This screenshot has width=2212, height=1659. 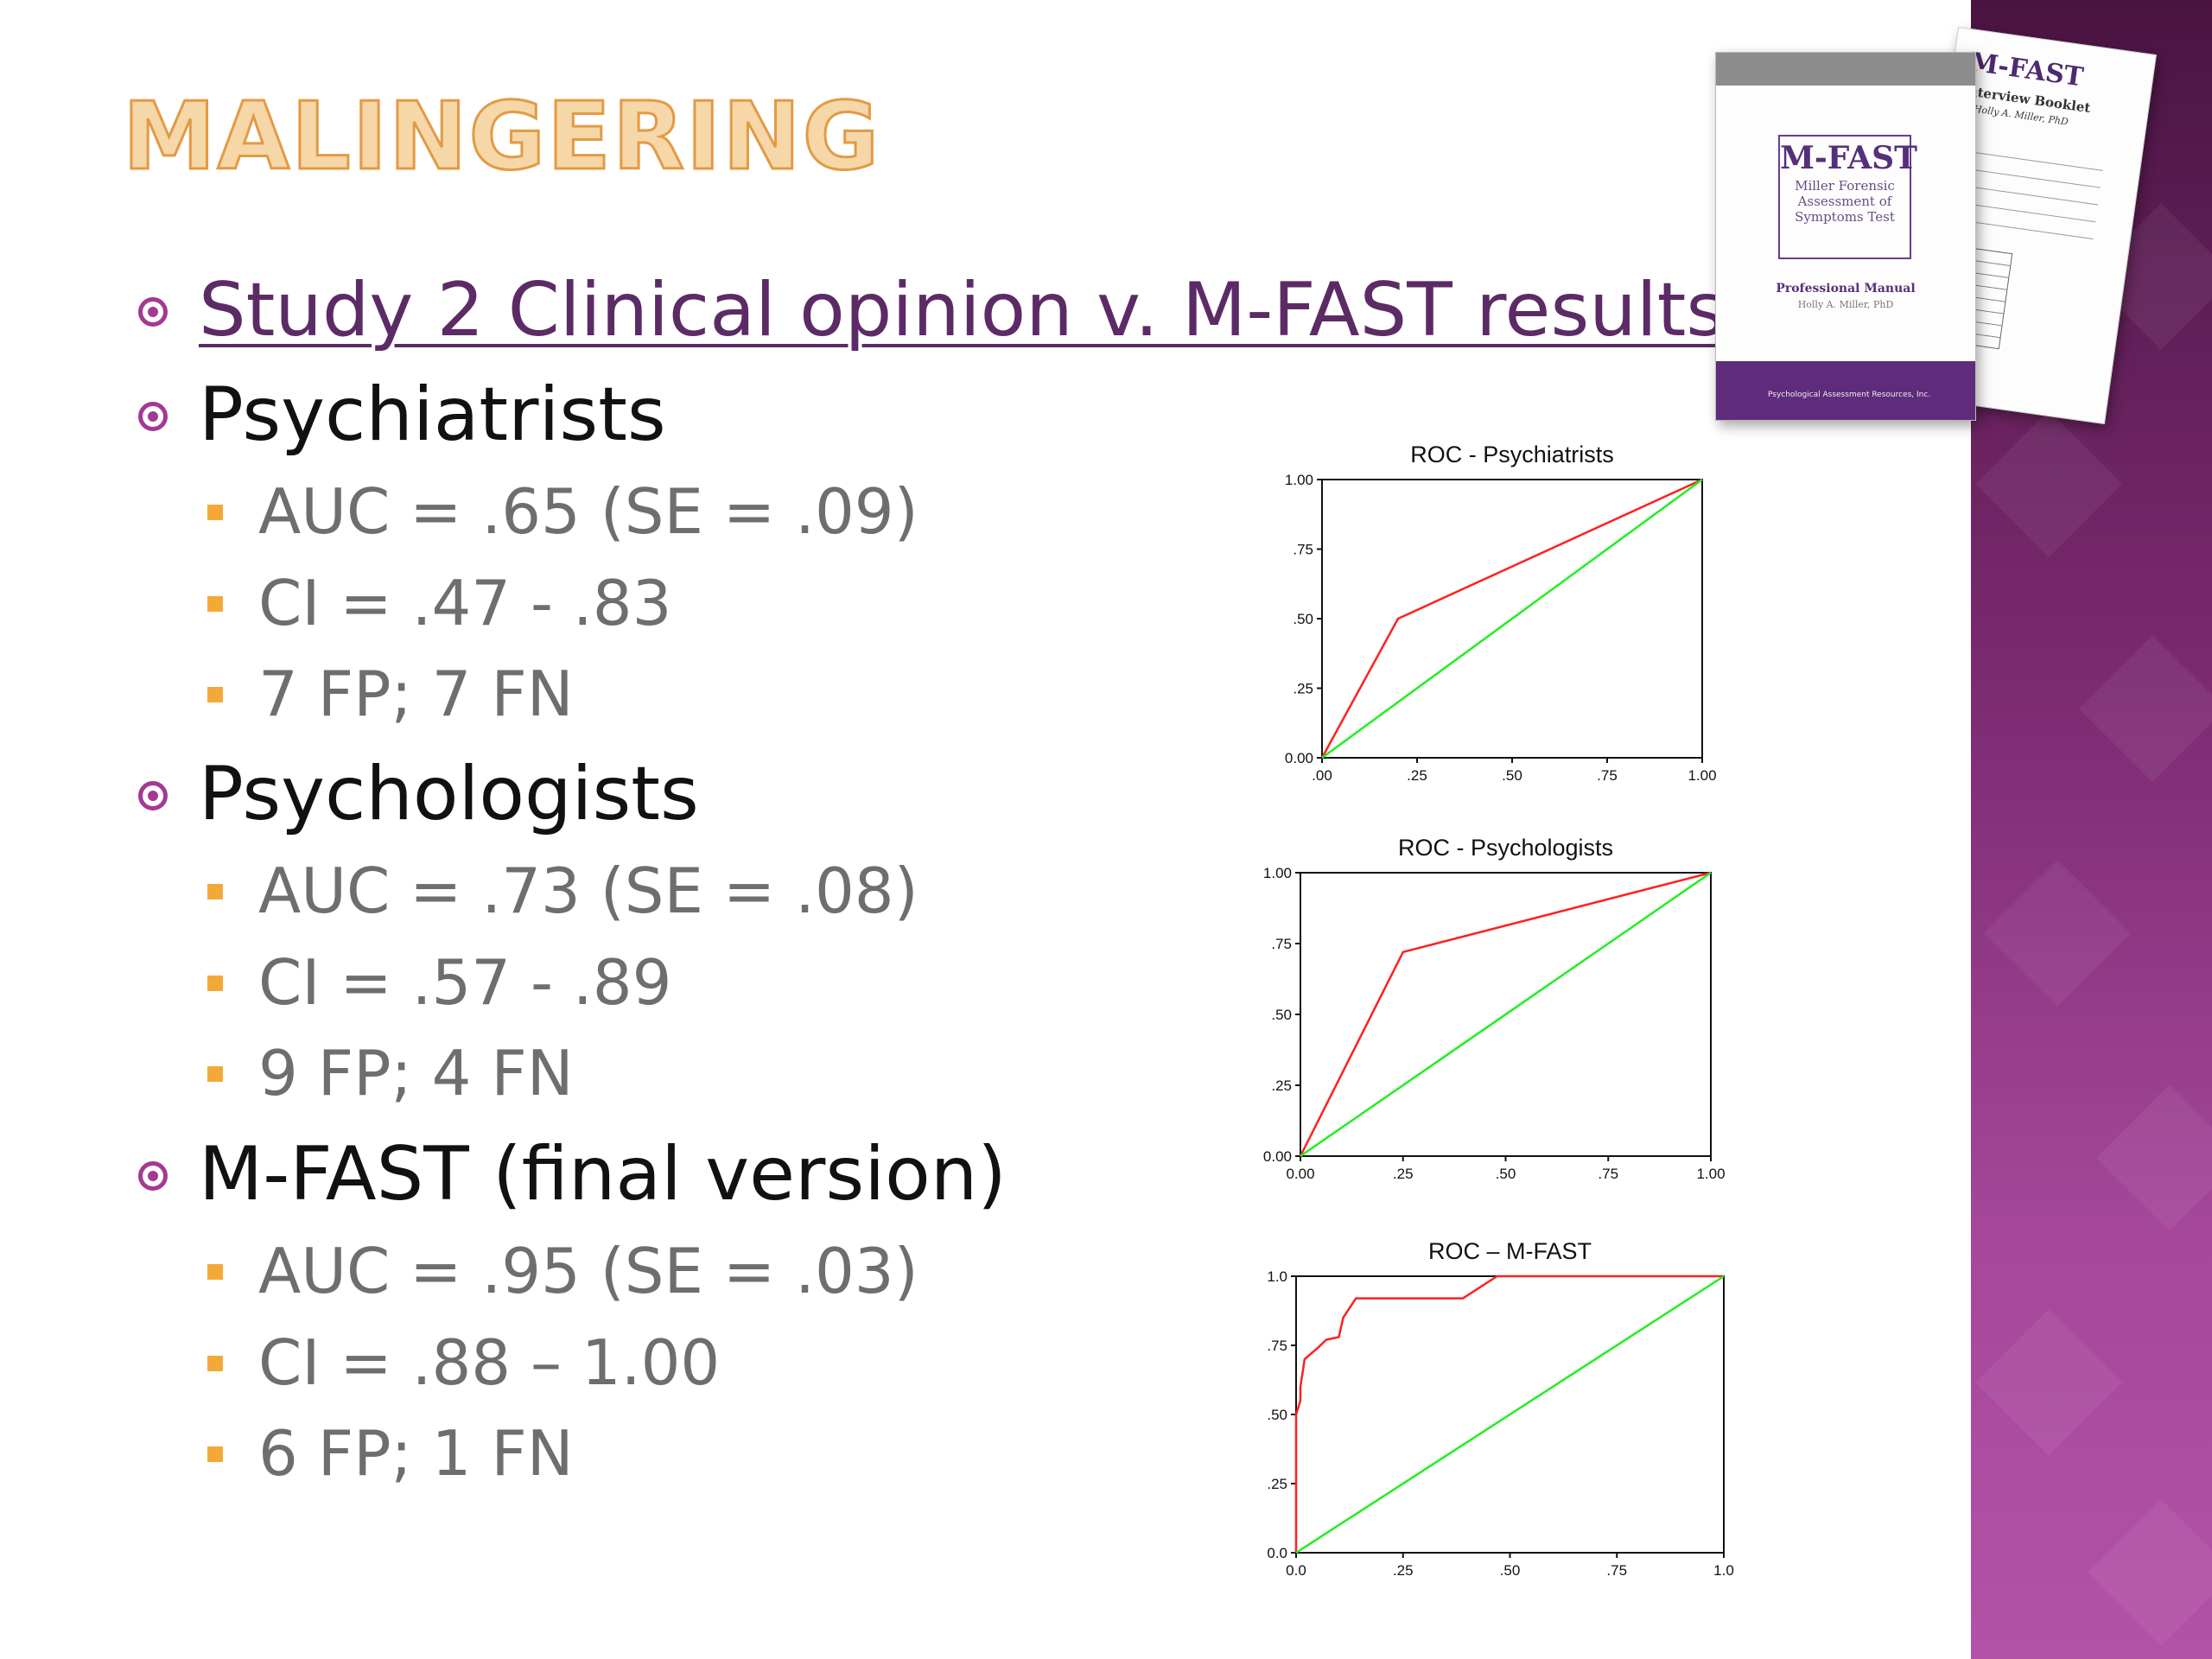 I want to click on manual-title: M-FAST, so click(x=1848, y=158).